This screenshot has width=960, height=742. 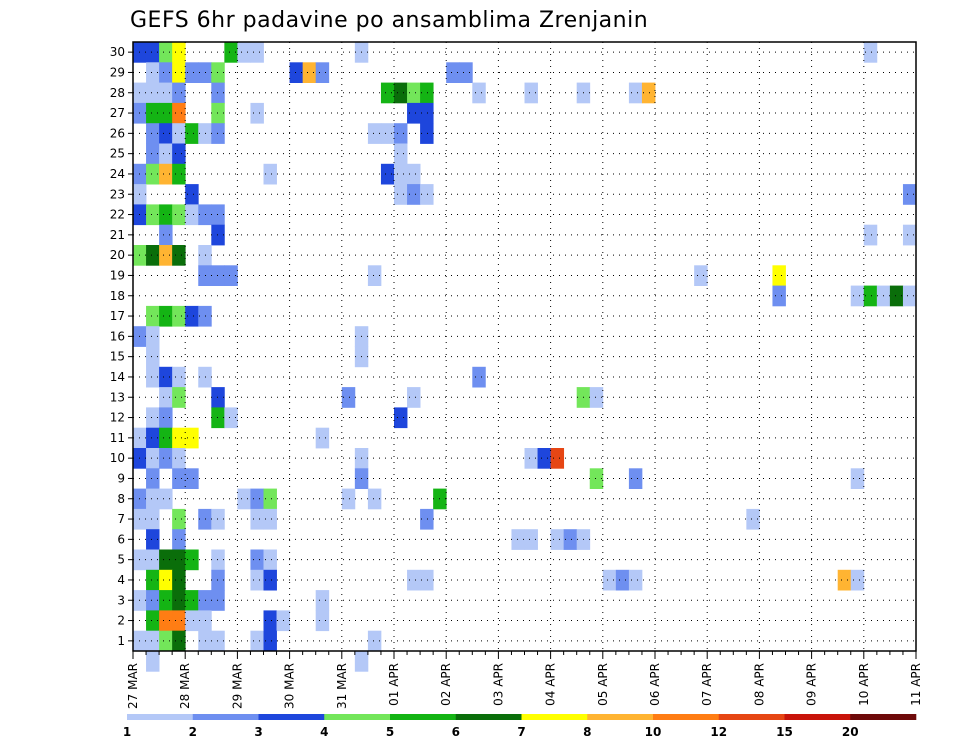 I want to click on y-tick-label: 18, so click(x=117, y=296).